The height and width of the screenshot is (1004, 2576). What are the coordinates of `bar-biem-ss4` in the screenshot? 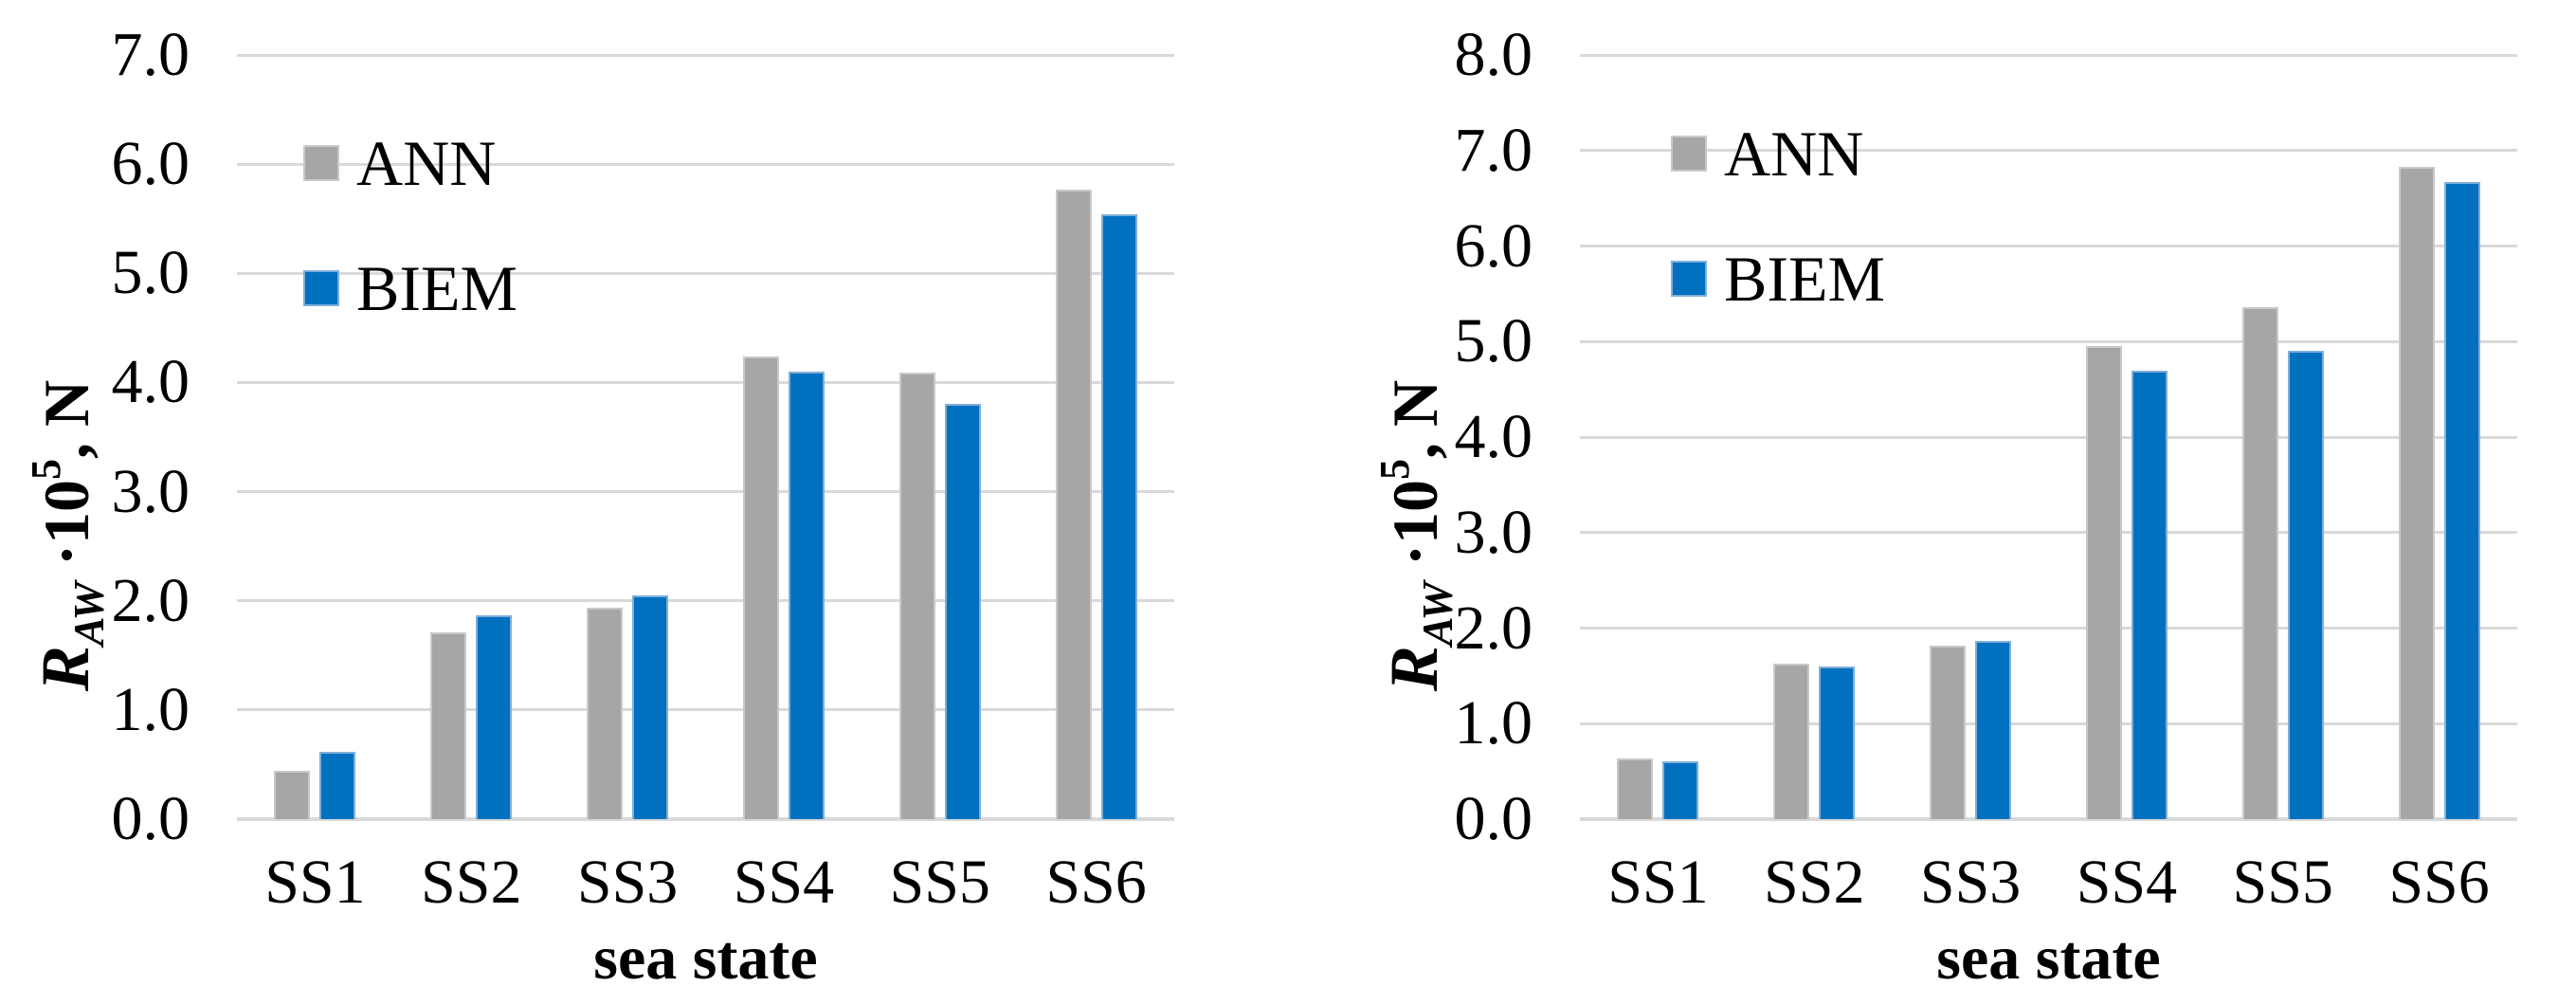 It's located at (806, 595).